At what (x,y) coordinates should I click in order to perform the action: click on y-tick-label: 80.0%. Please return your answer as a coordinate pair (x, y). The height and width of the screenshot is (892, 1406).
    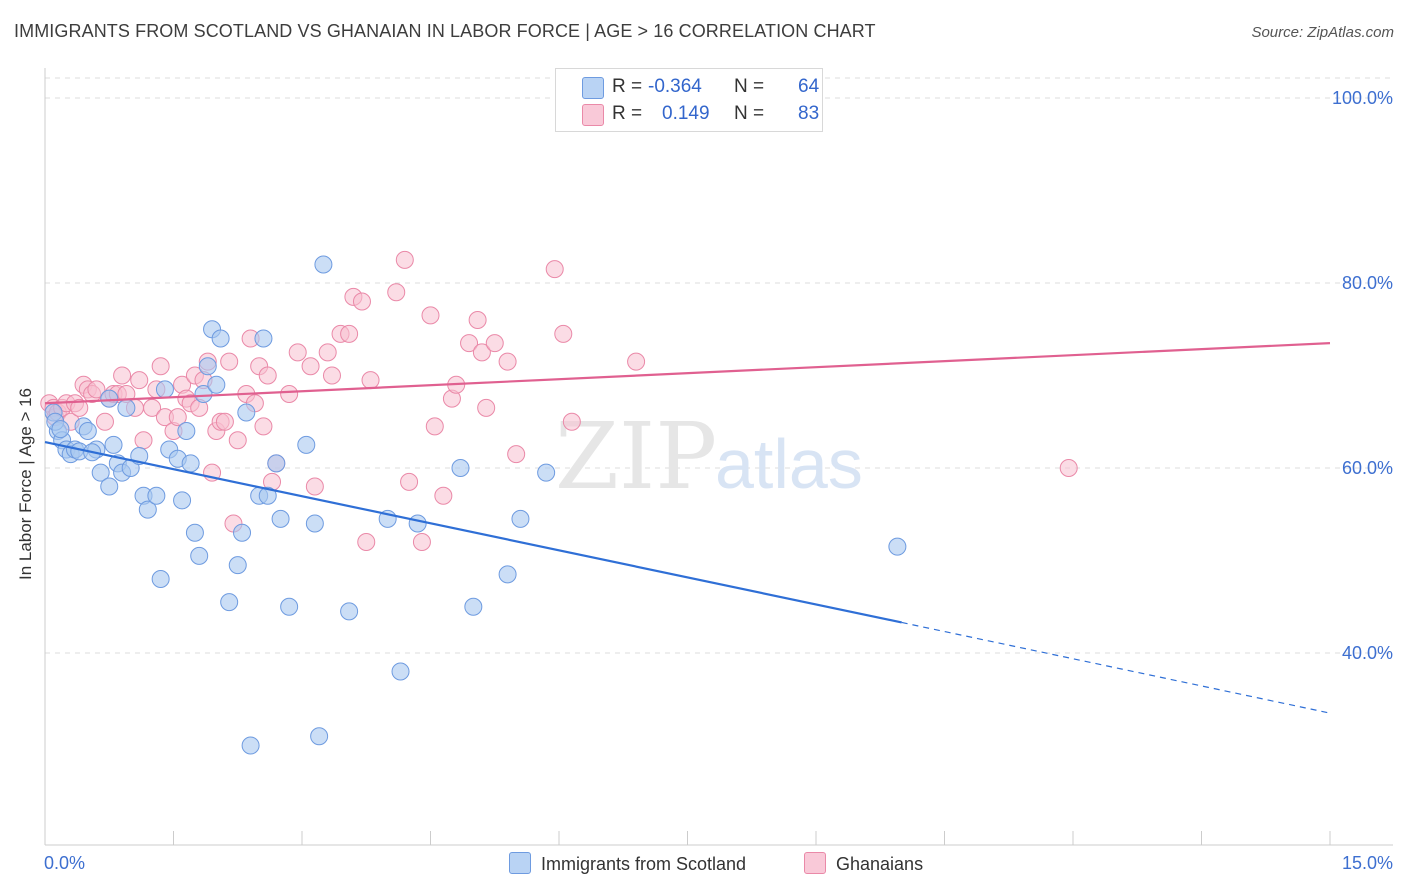
    Looking at the image, I should click on (1367, 283).